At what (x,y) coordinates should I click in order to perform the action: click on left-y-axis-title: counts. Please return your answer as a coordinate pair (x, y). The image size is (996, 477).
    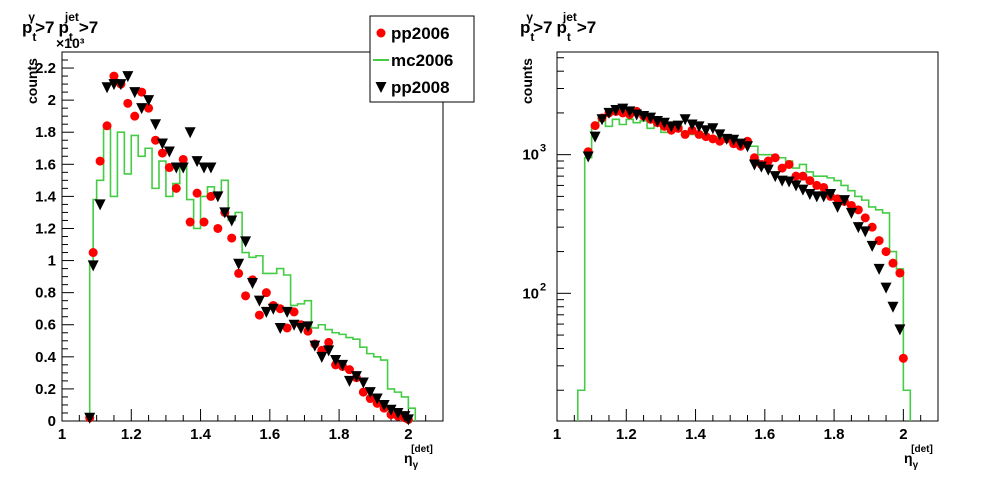
    Looking at the image, I should click on (32, 81).